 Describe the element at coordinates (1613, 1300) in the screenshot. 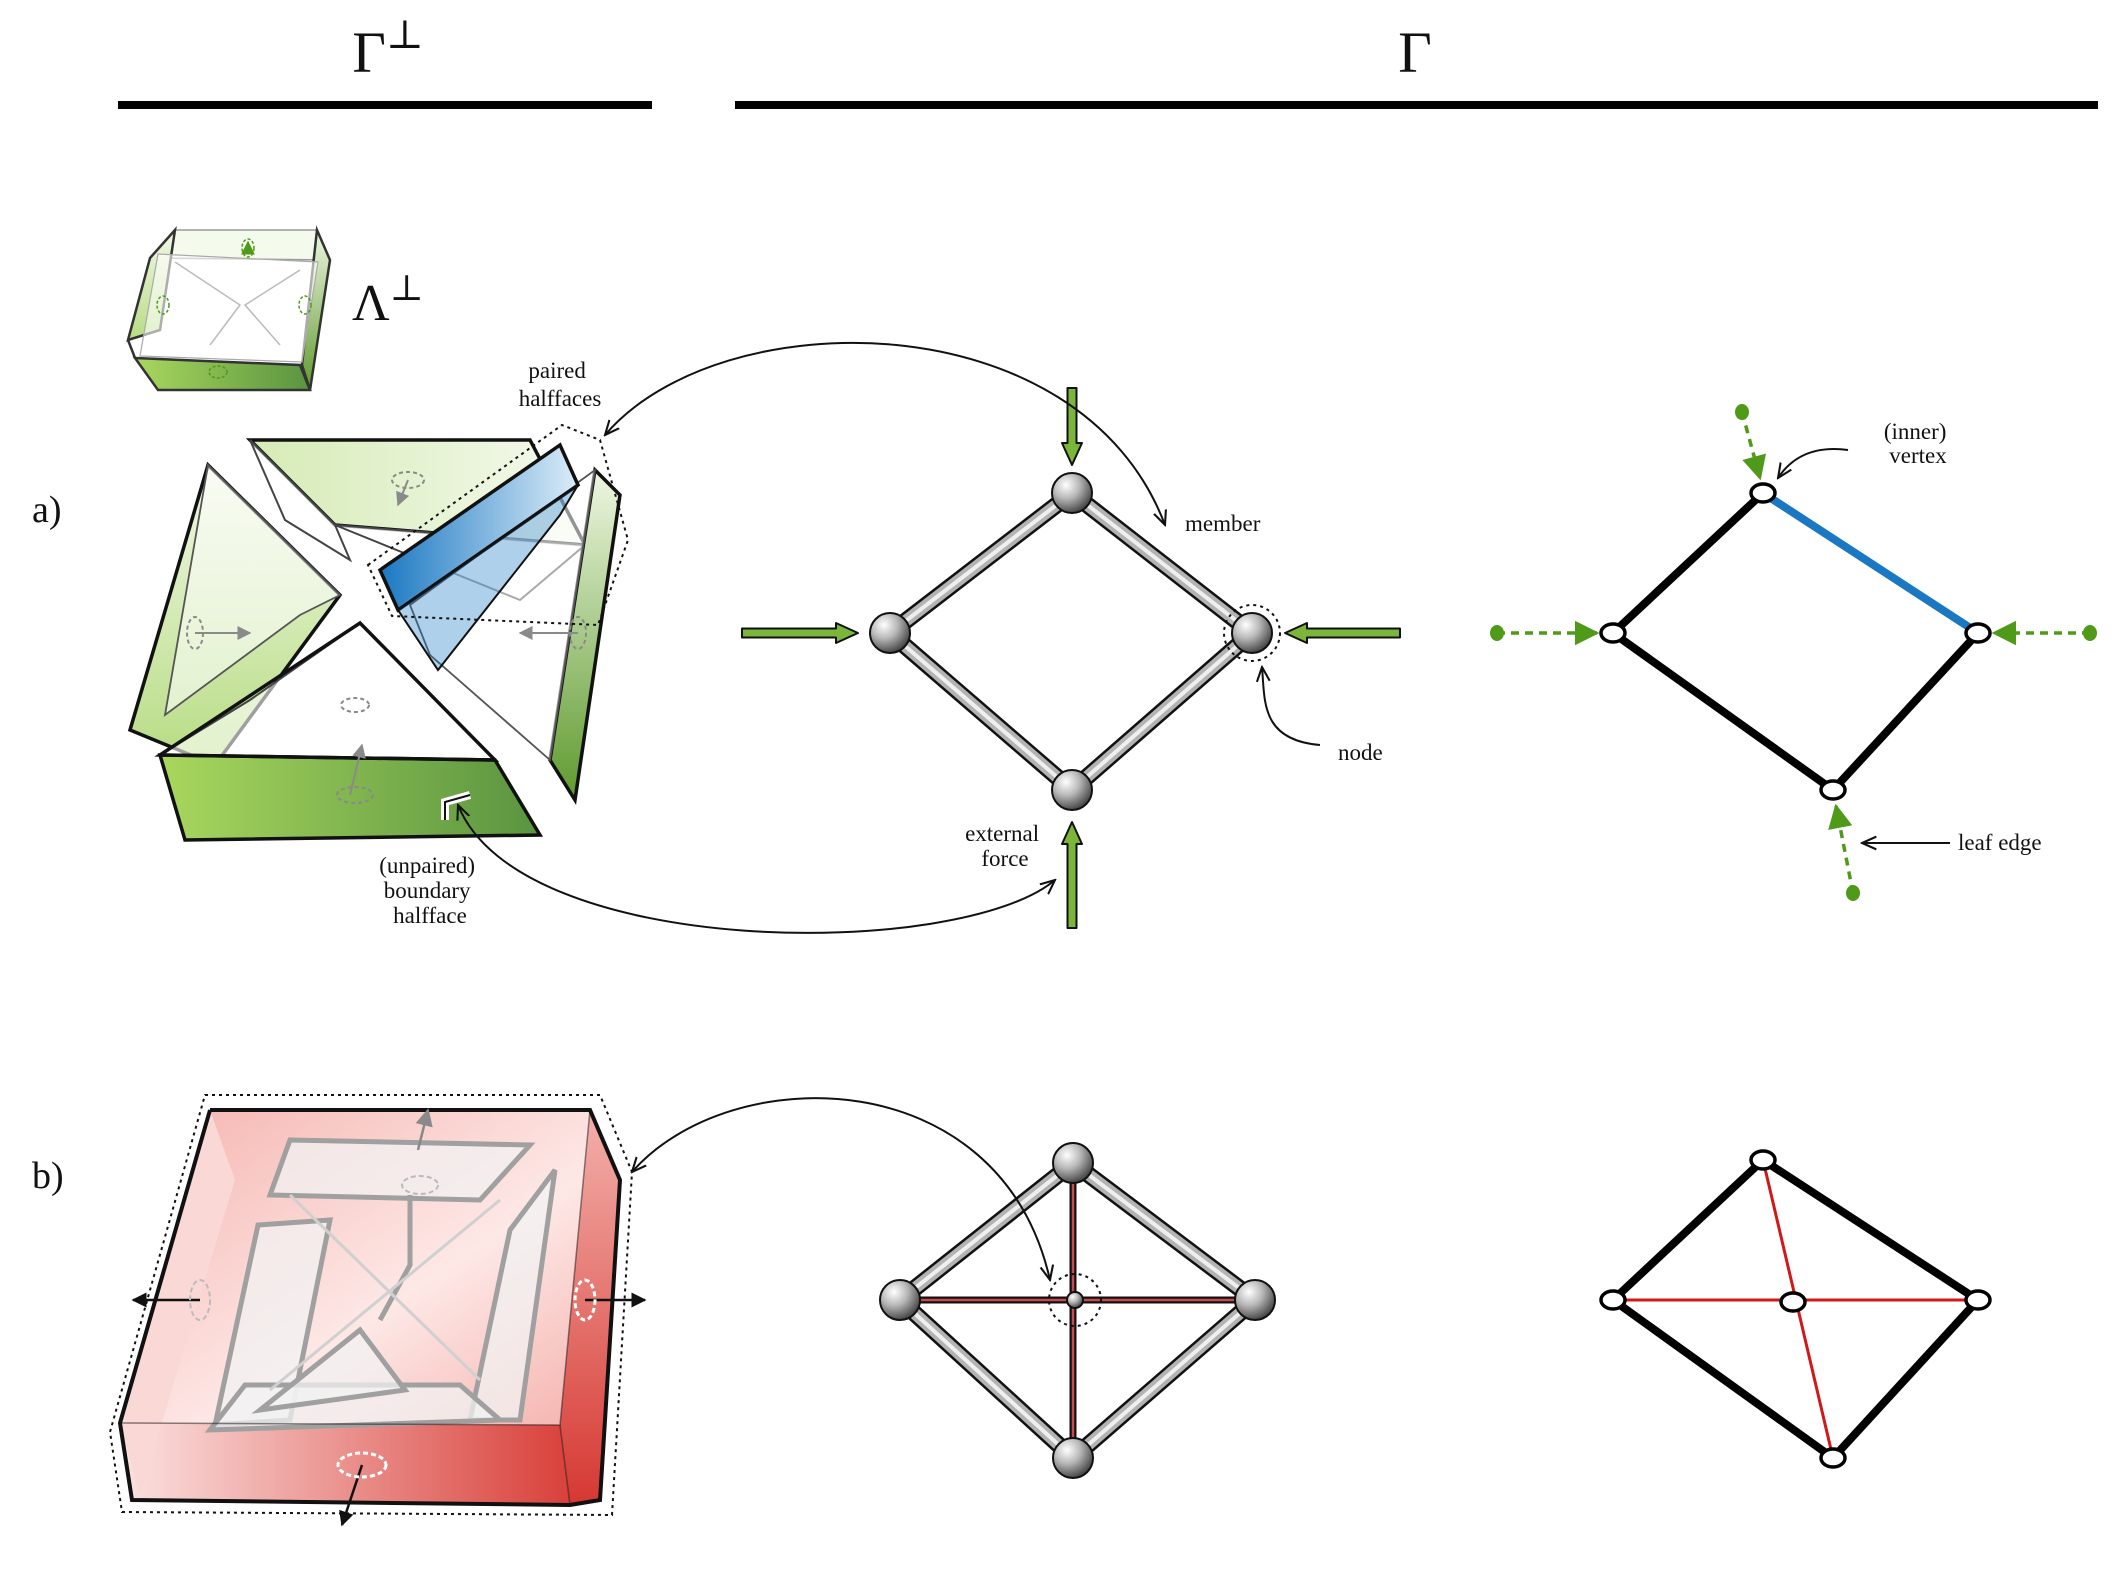

I see `vertex-b-left` at that location.